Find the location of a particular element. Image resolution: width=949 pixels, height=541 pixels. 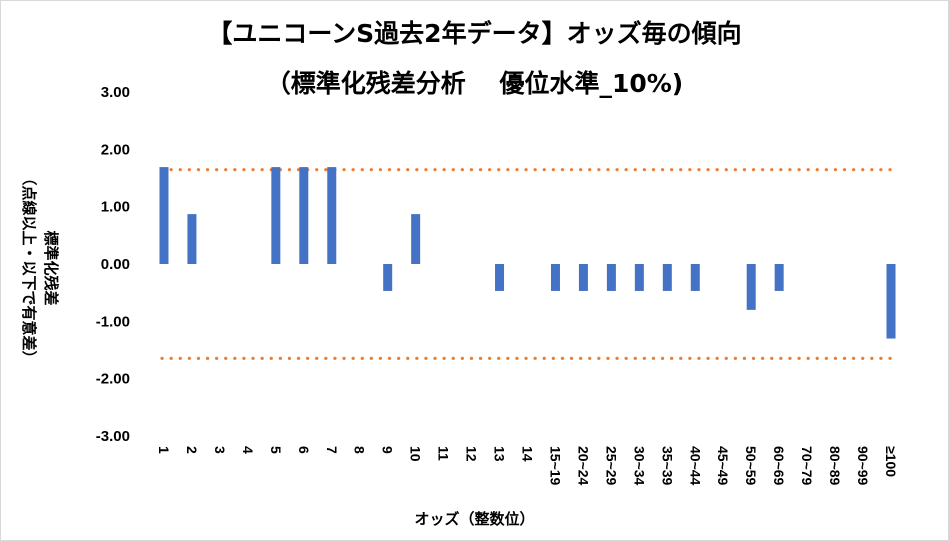

x-tick-label: 60~69 is located at coordinates (779, 466).